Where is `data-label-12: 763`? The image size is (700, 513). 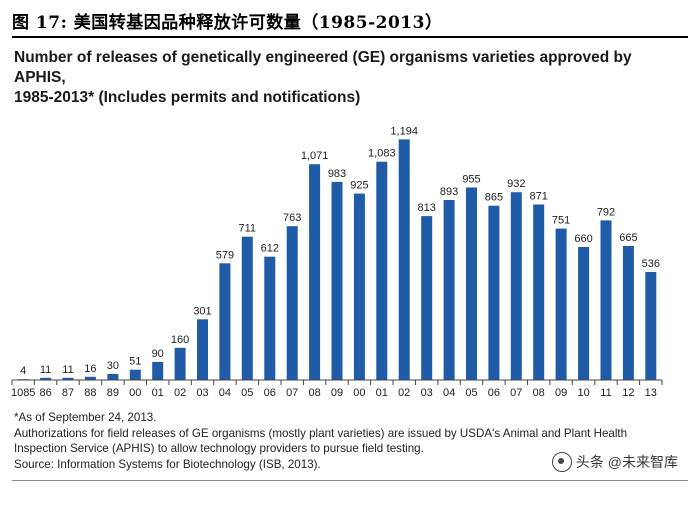 data-label-12: 763 is located at coordinates (292, 218).